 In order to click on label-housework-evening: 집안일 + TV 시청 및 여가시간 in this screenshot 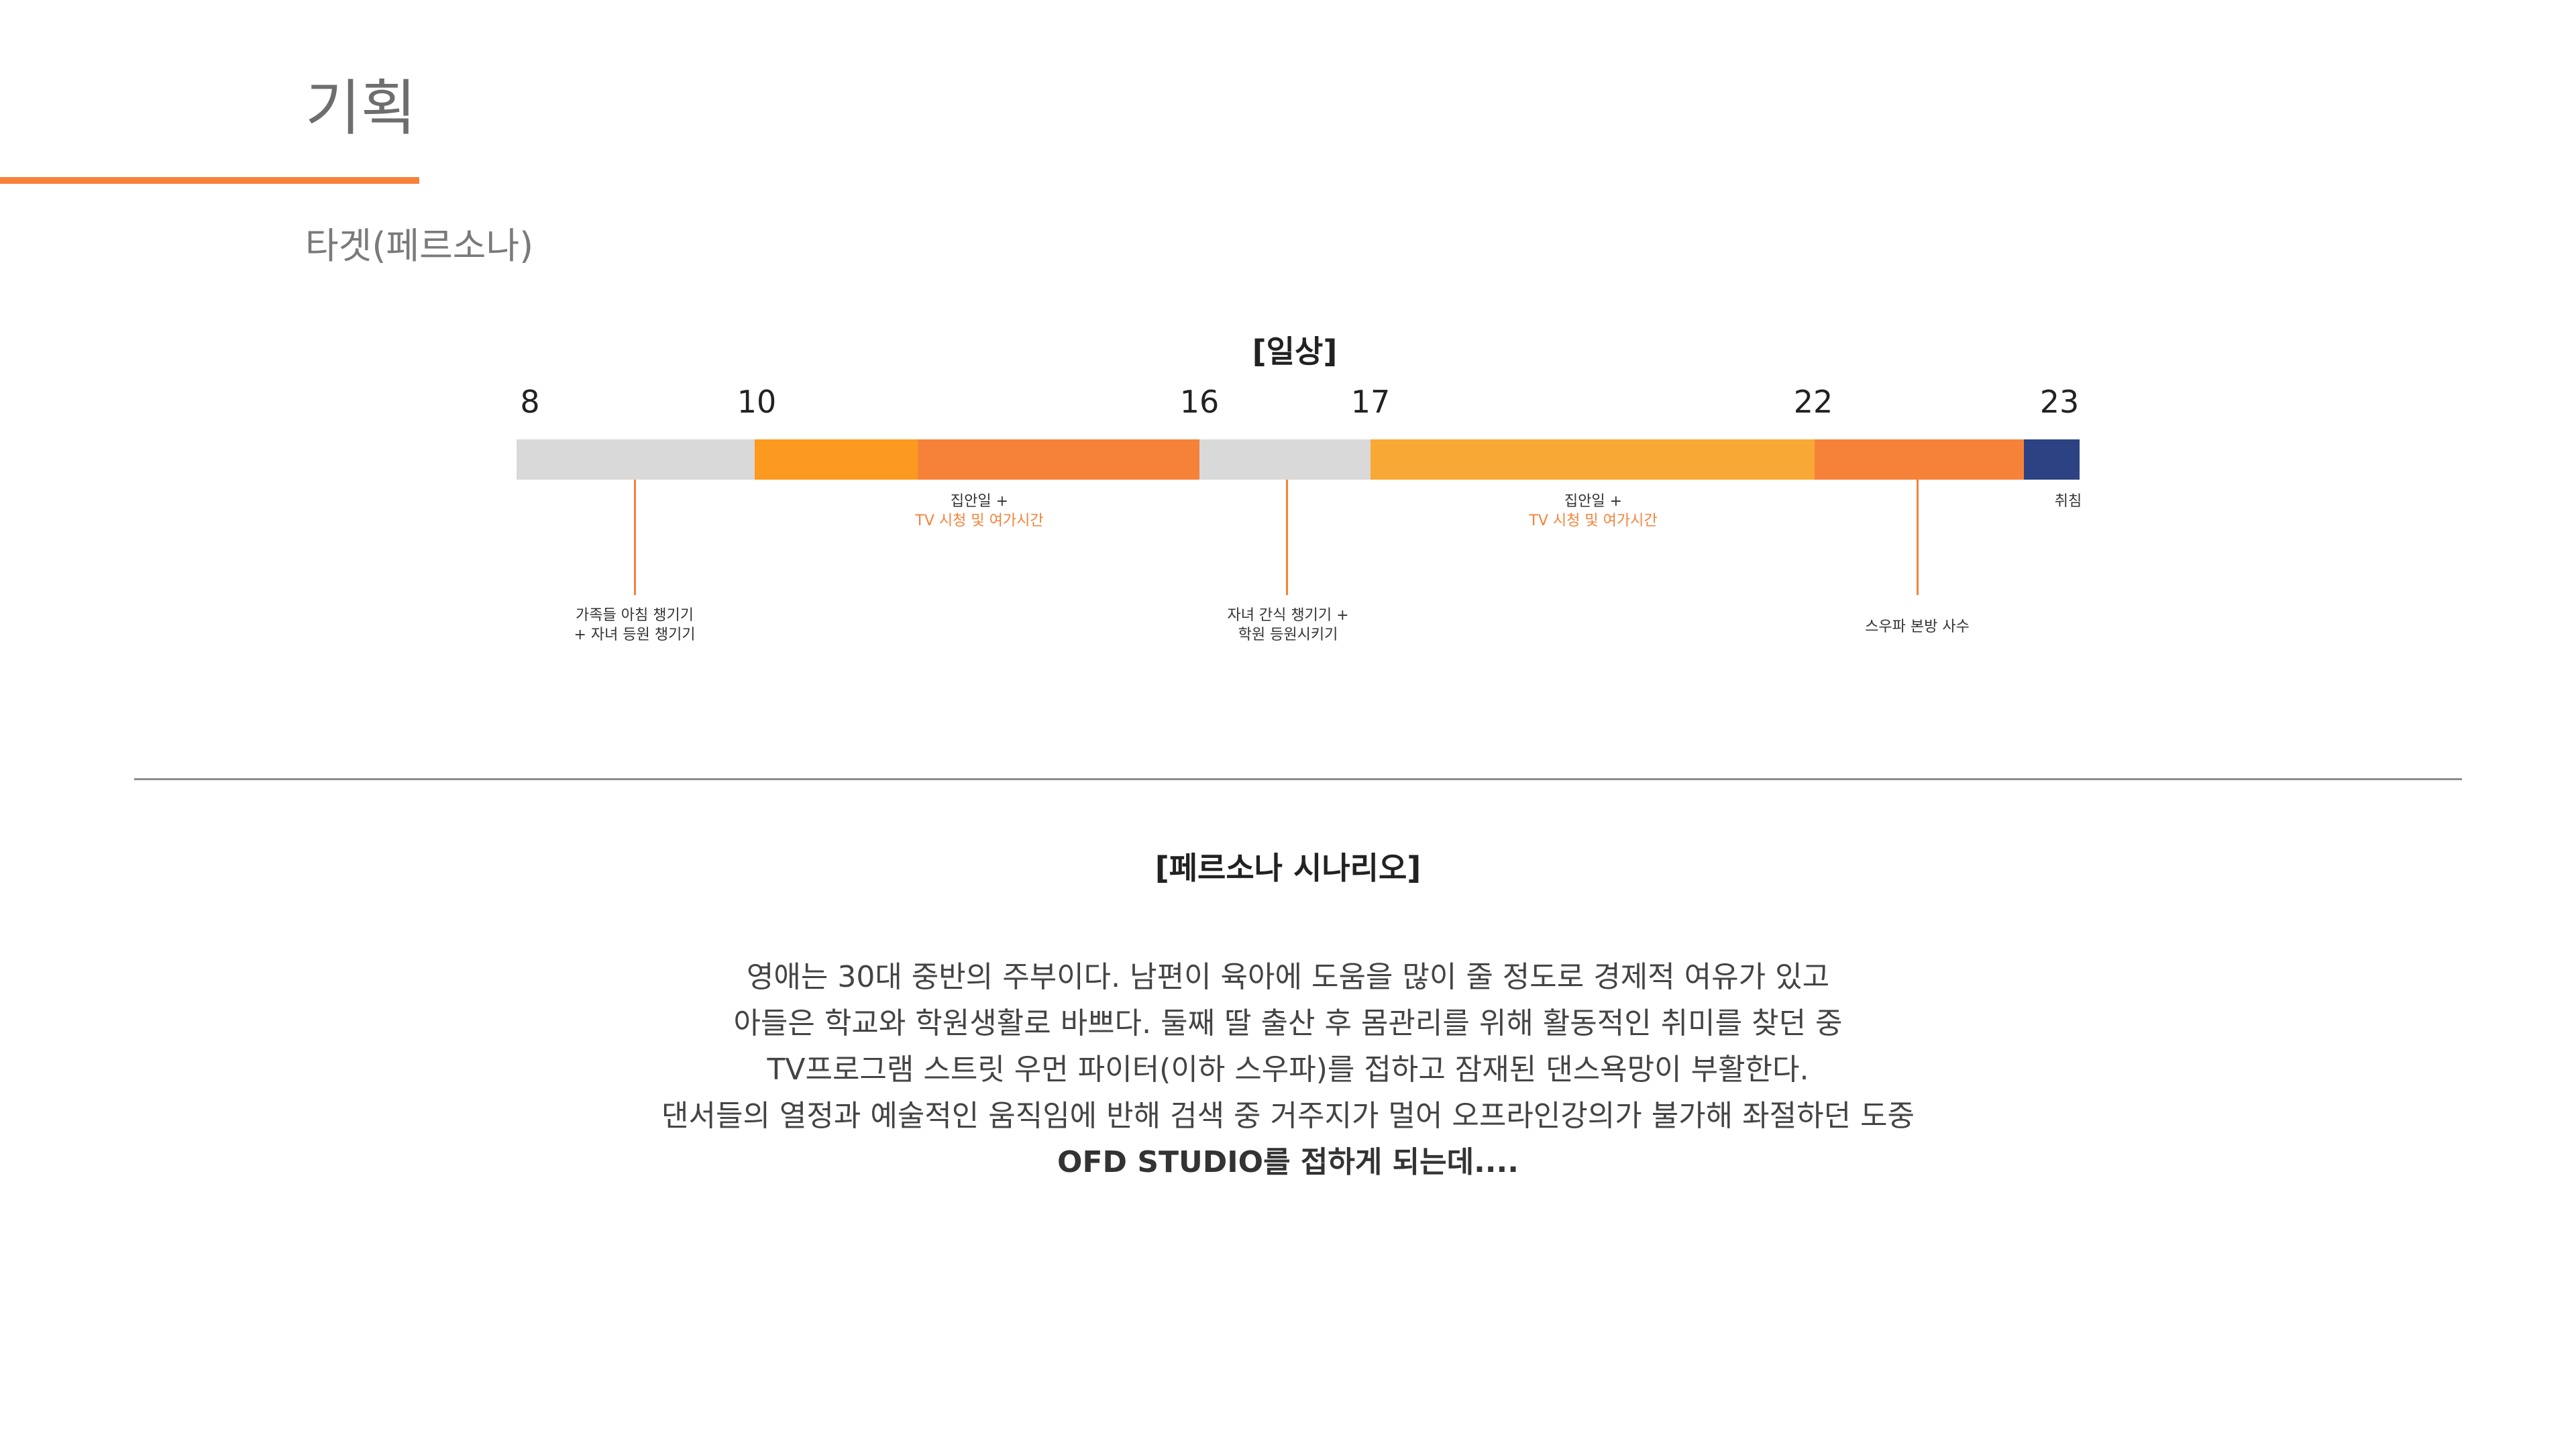, I will do `click(1593, 511)`.